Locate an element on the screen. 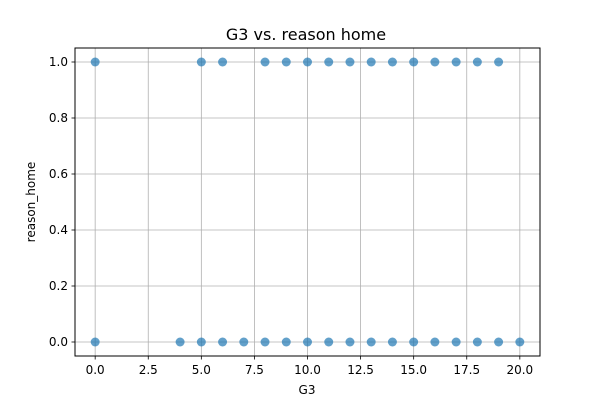  y-tick-label: 0.8 is located at coordinates (58, 118).